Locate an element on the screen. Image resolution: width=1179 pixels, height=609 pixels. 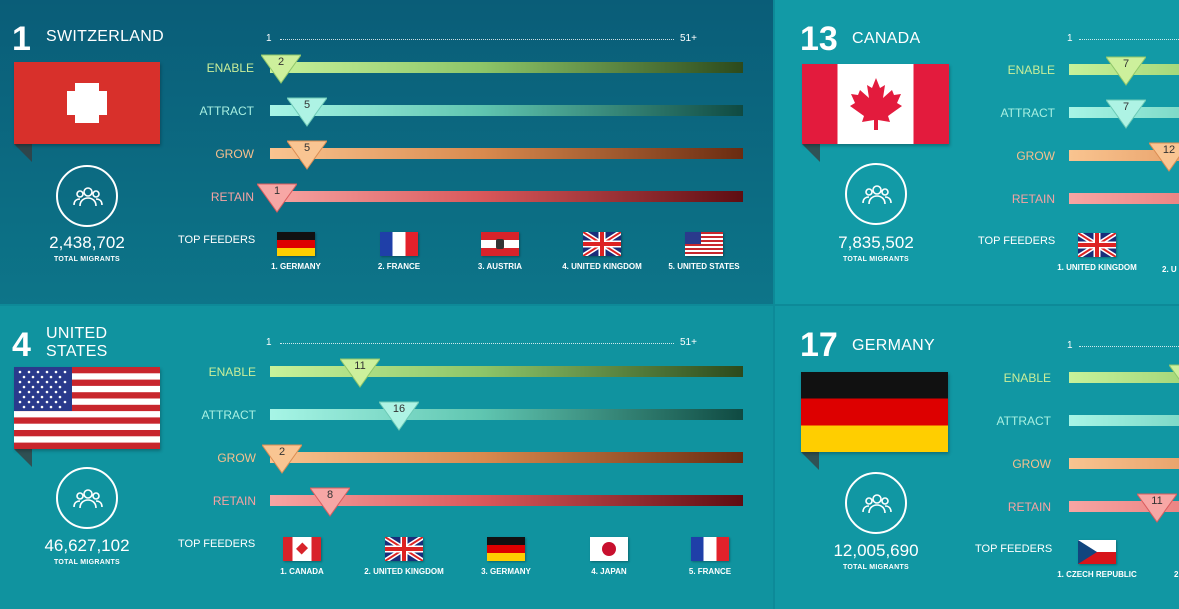
france-flag-icon is located at coordinates (710, 549).